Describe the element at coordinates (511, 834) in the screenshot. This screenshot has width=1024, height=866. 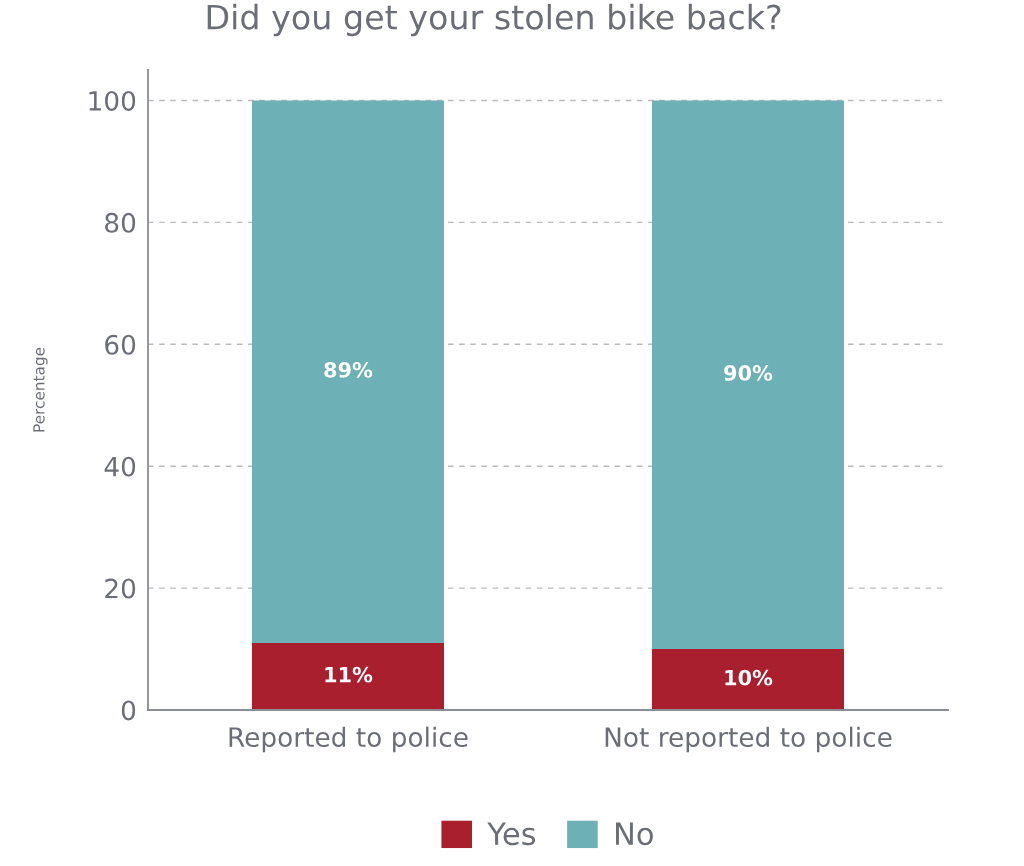
I see `legend-label: Yes` at that location.